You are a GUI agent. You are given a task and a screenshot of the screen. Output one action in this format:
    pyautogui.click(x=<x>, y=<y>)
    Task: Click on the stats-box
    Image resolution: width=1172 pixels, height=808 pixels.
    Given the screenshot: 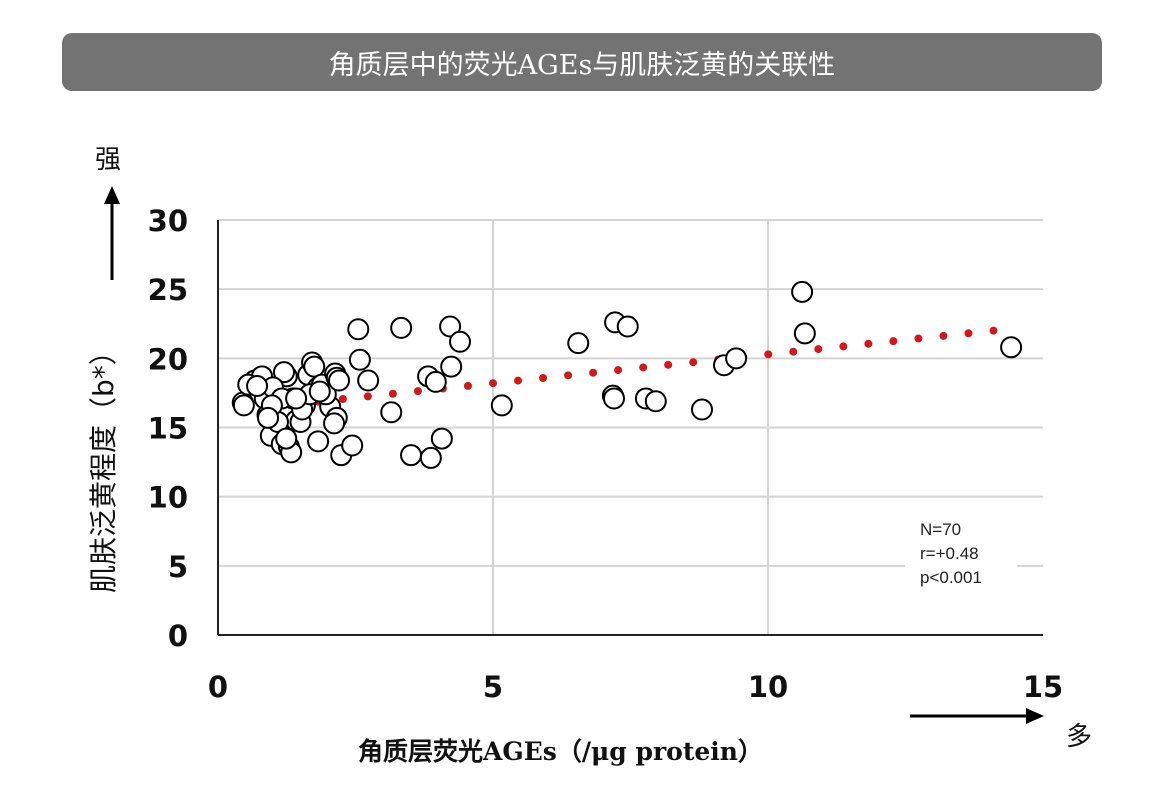 What is the action you would take?
    pyautogui.click(x=961, y=552)
    